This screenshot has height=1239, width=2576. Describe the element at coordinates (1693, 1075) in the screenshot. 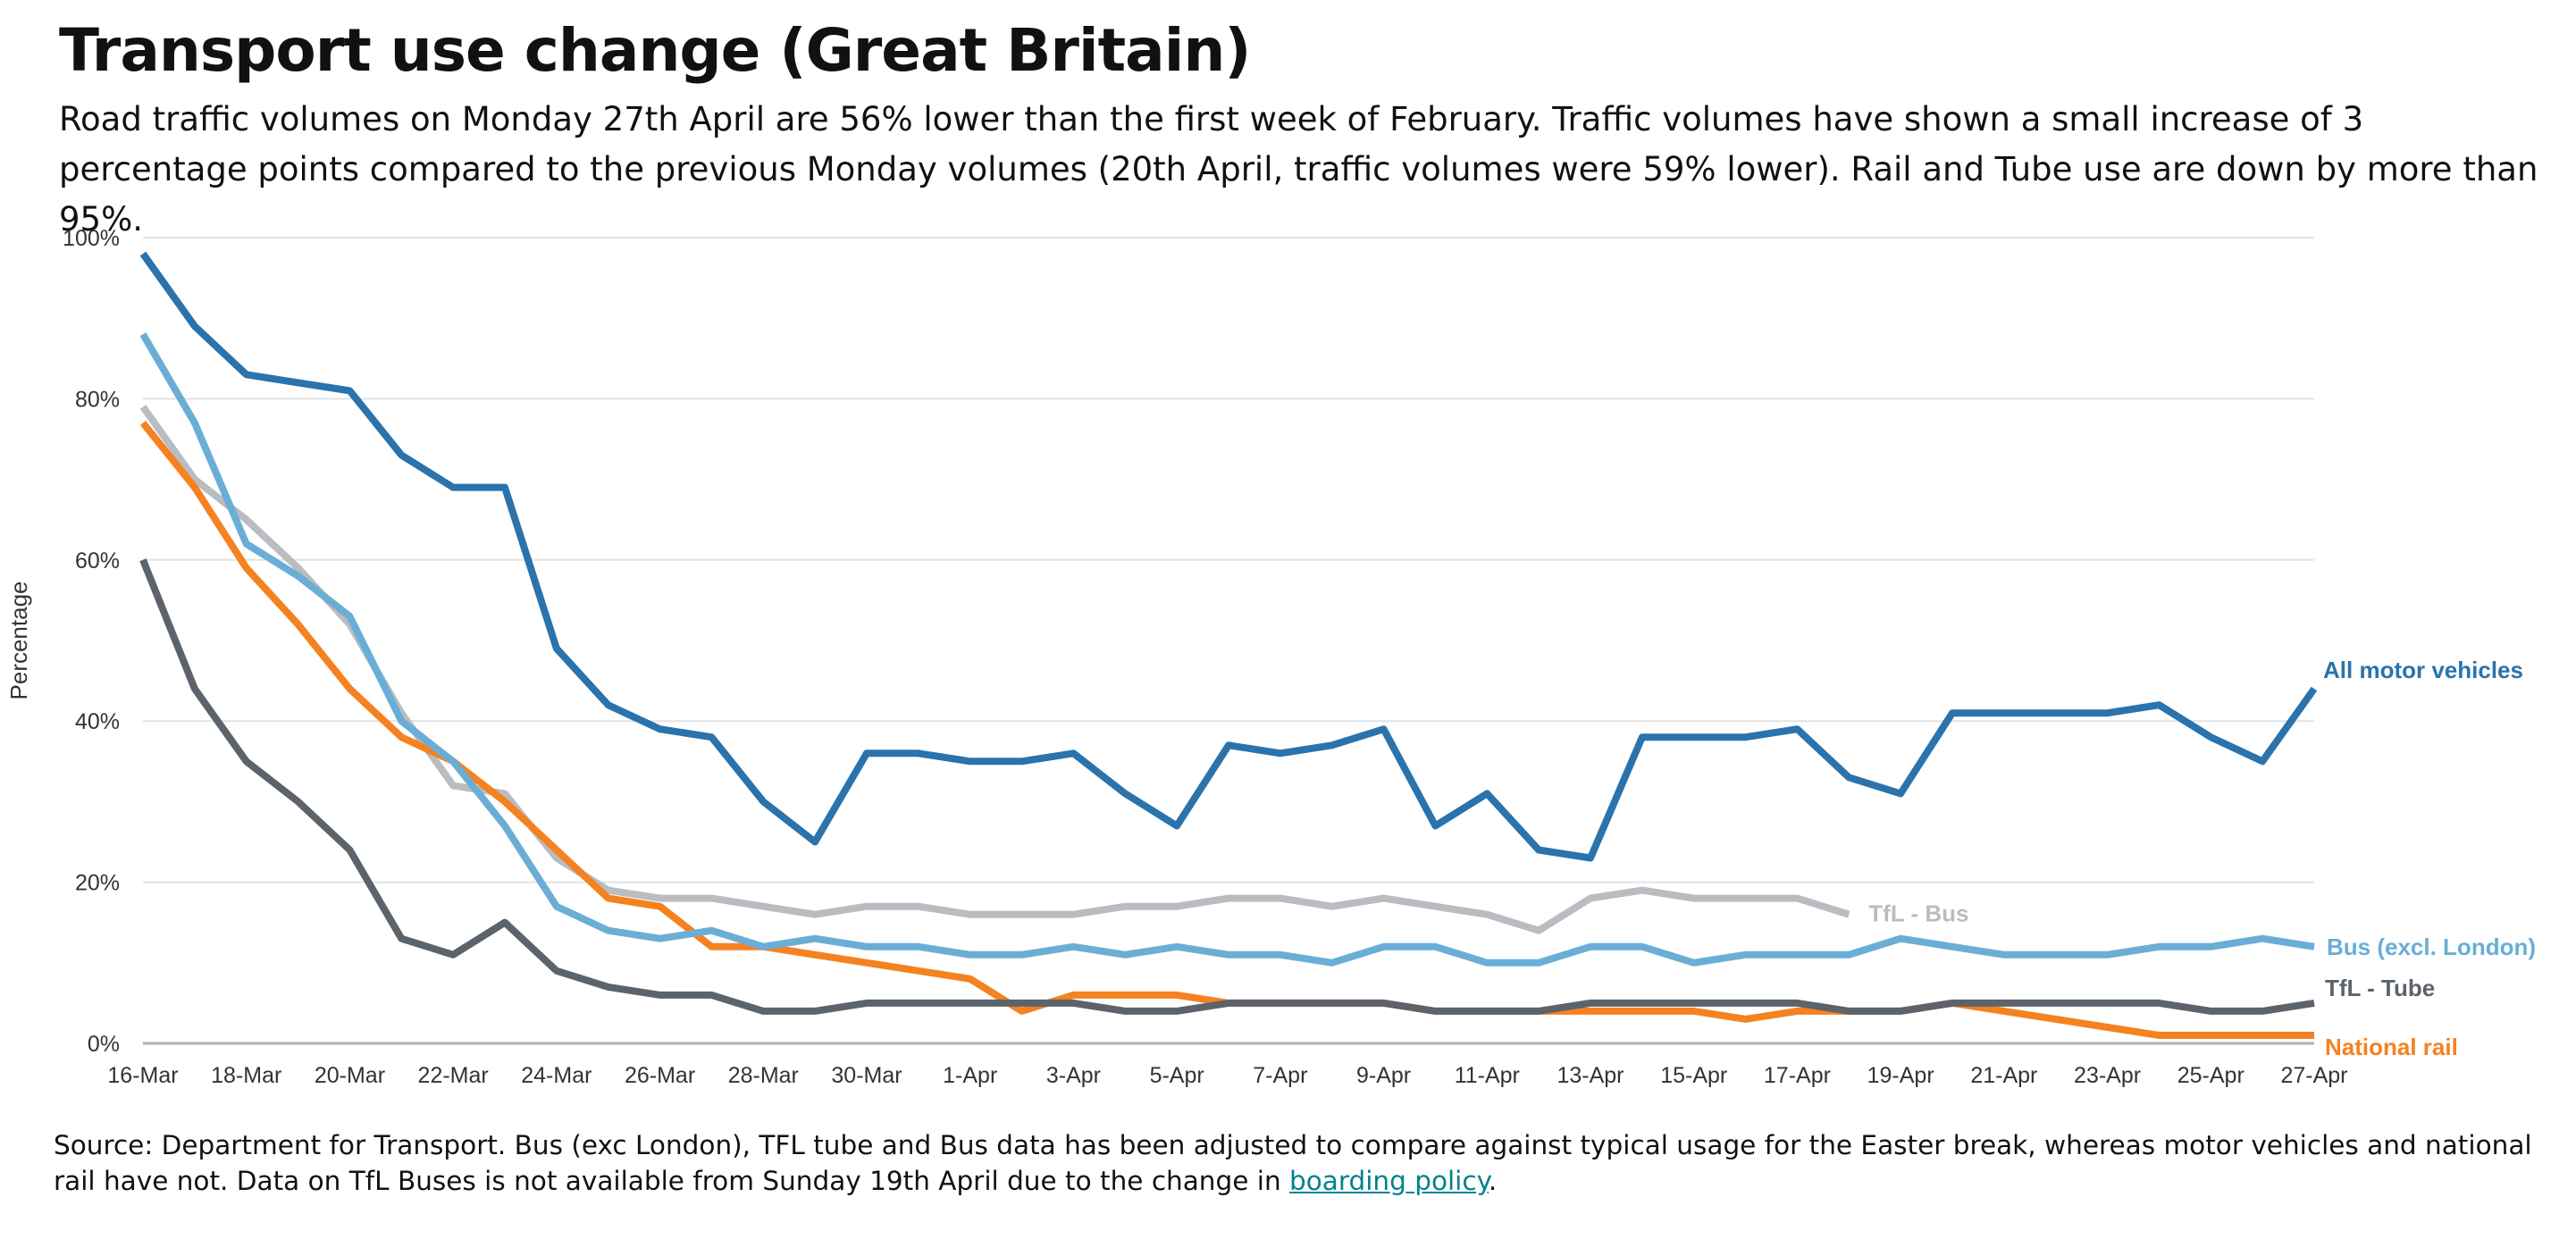

I see `x-tick-label: 15-Apr` at that location.